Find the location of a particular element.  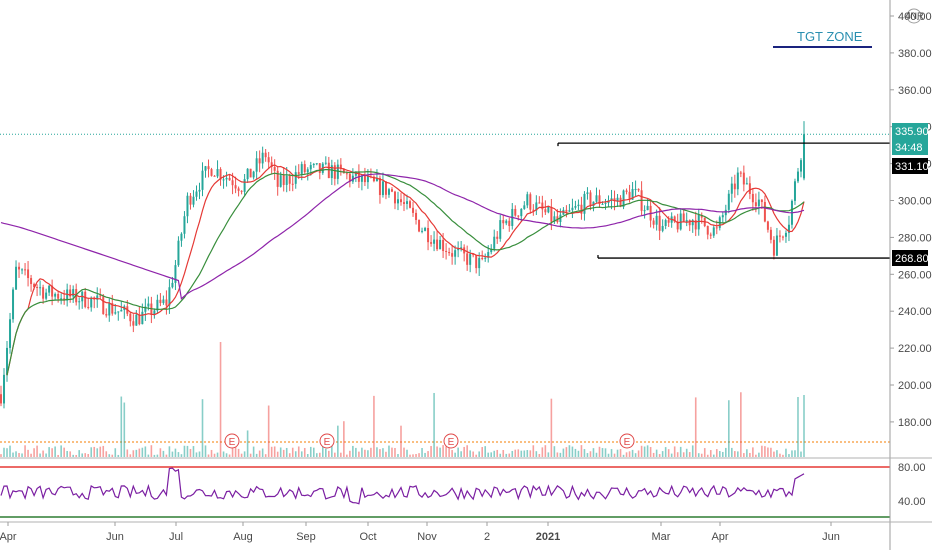

time-tick-label: Jun is located at coordinates (831, 537).